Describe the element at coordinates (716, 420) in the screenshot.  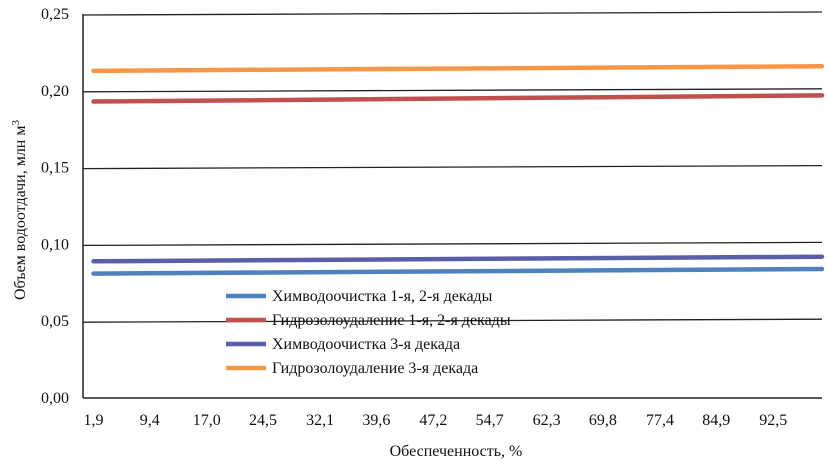
I see `x-tick-label: 84,9` at that location.